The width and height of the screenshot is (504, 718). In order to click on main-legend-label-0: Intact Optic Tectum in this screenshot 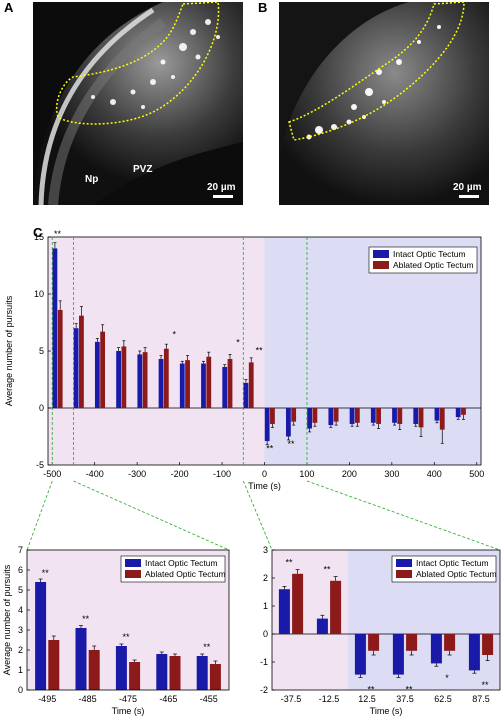, I will do `click(429, 254)`.